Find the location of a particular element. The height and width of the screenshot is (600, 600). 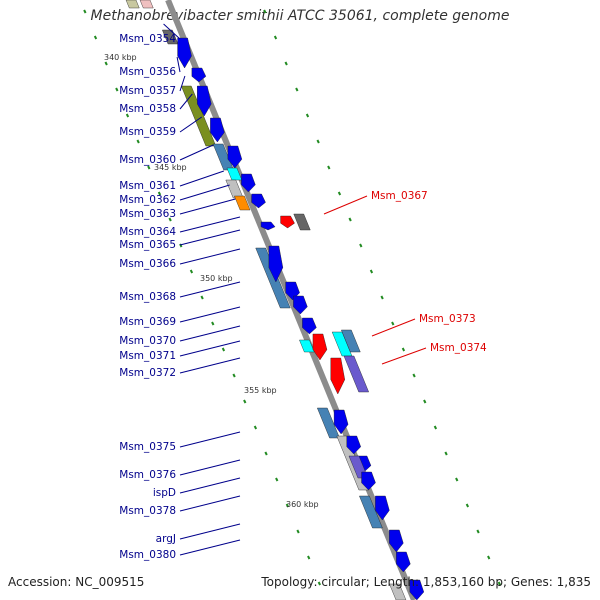

gene-label-msm-0368: Msm_0368 is located at coordinates (147, 297).